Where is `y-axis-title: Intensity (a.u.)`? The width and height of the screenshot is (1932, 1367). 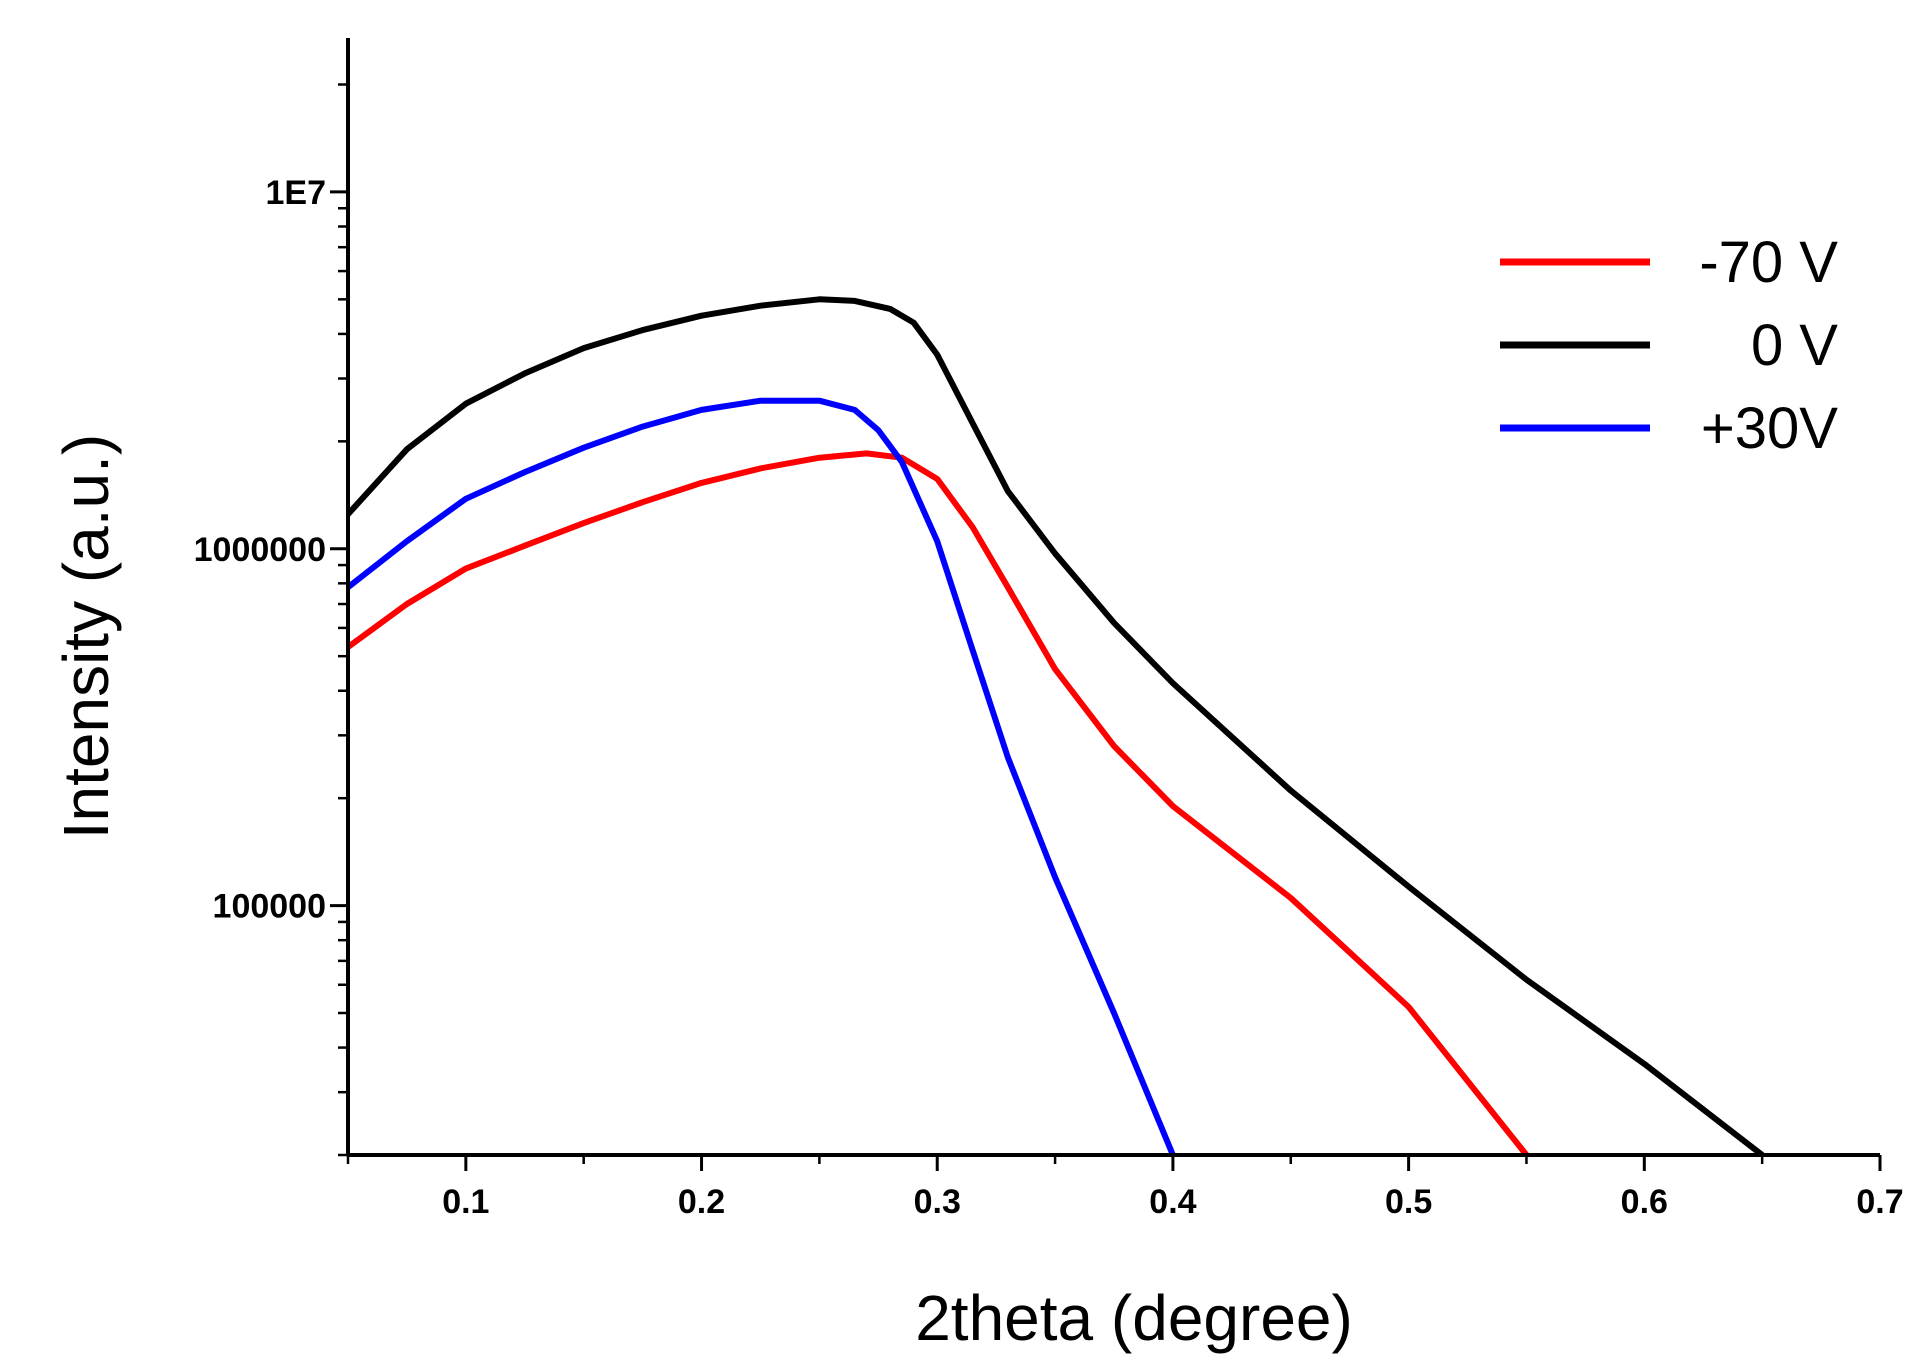 y-axis-title: Intensity (a.u.) is located at coordinates (86, 637).